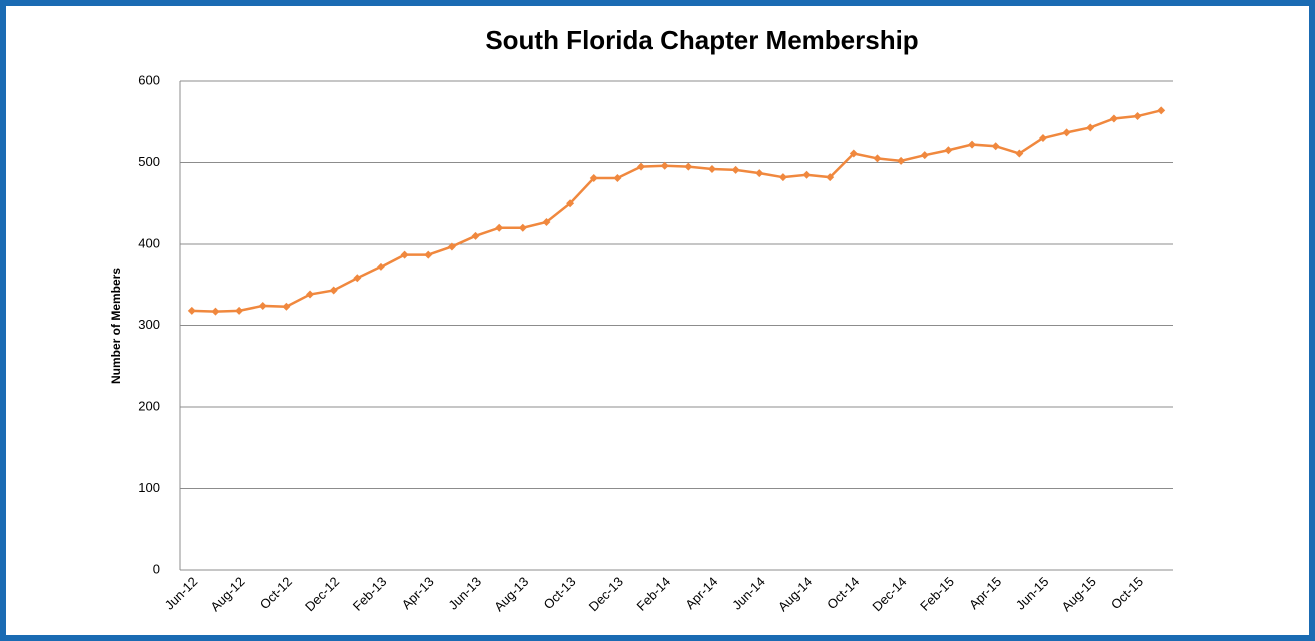 Image resolution: width=1315 pixels, height=641 pixels. Describe the element at coordinates (149, 405) in the screenshot. I see `y-tick-label: 200` at that location.